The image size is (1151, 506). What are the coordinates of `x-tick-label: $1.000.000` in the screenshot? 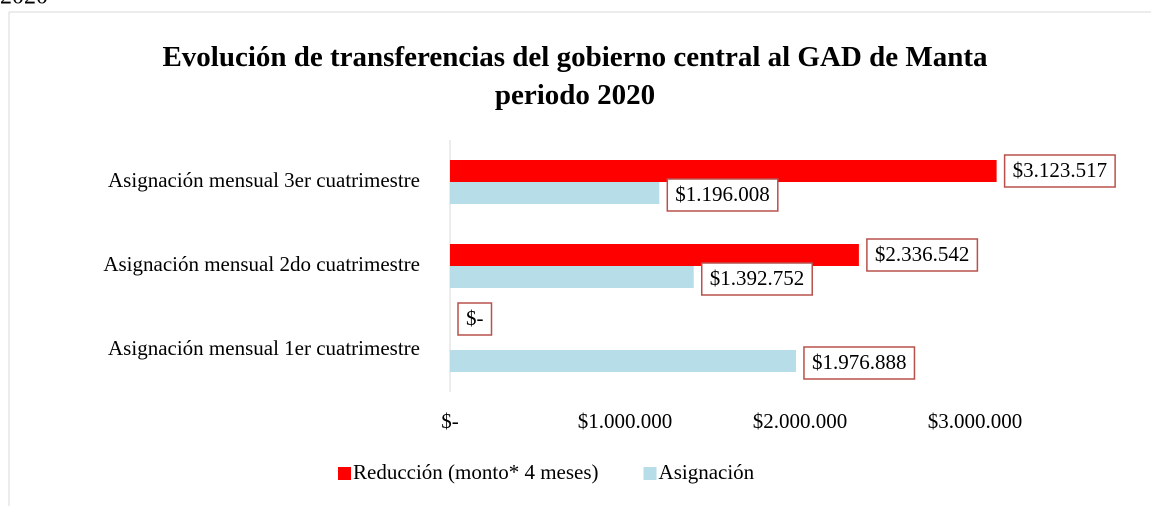 It's located at (625, 421).